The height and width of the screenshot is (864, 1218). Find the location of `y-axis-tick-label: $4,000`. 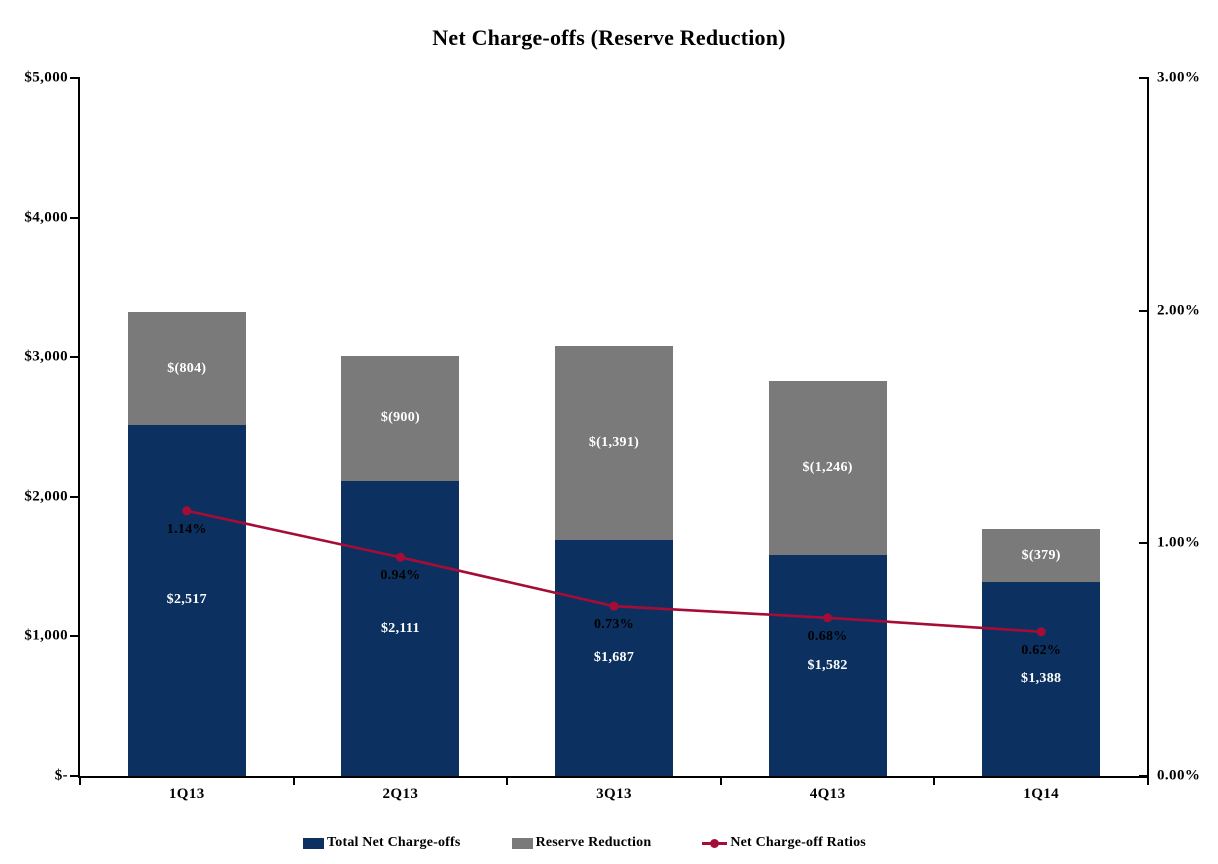

y-axis-tick-label: $4,000 is located at coordinates (46, 217).